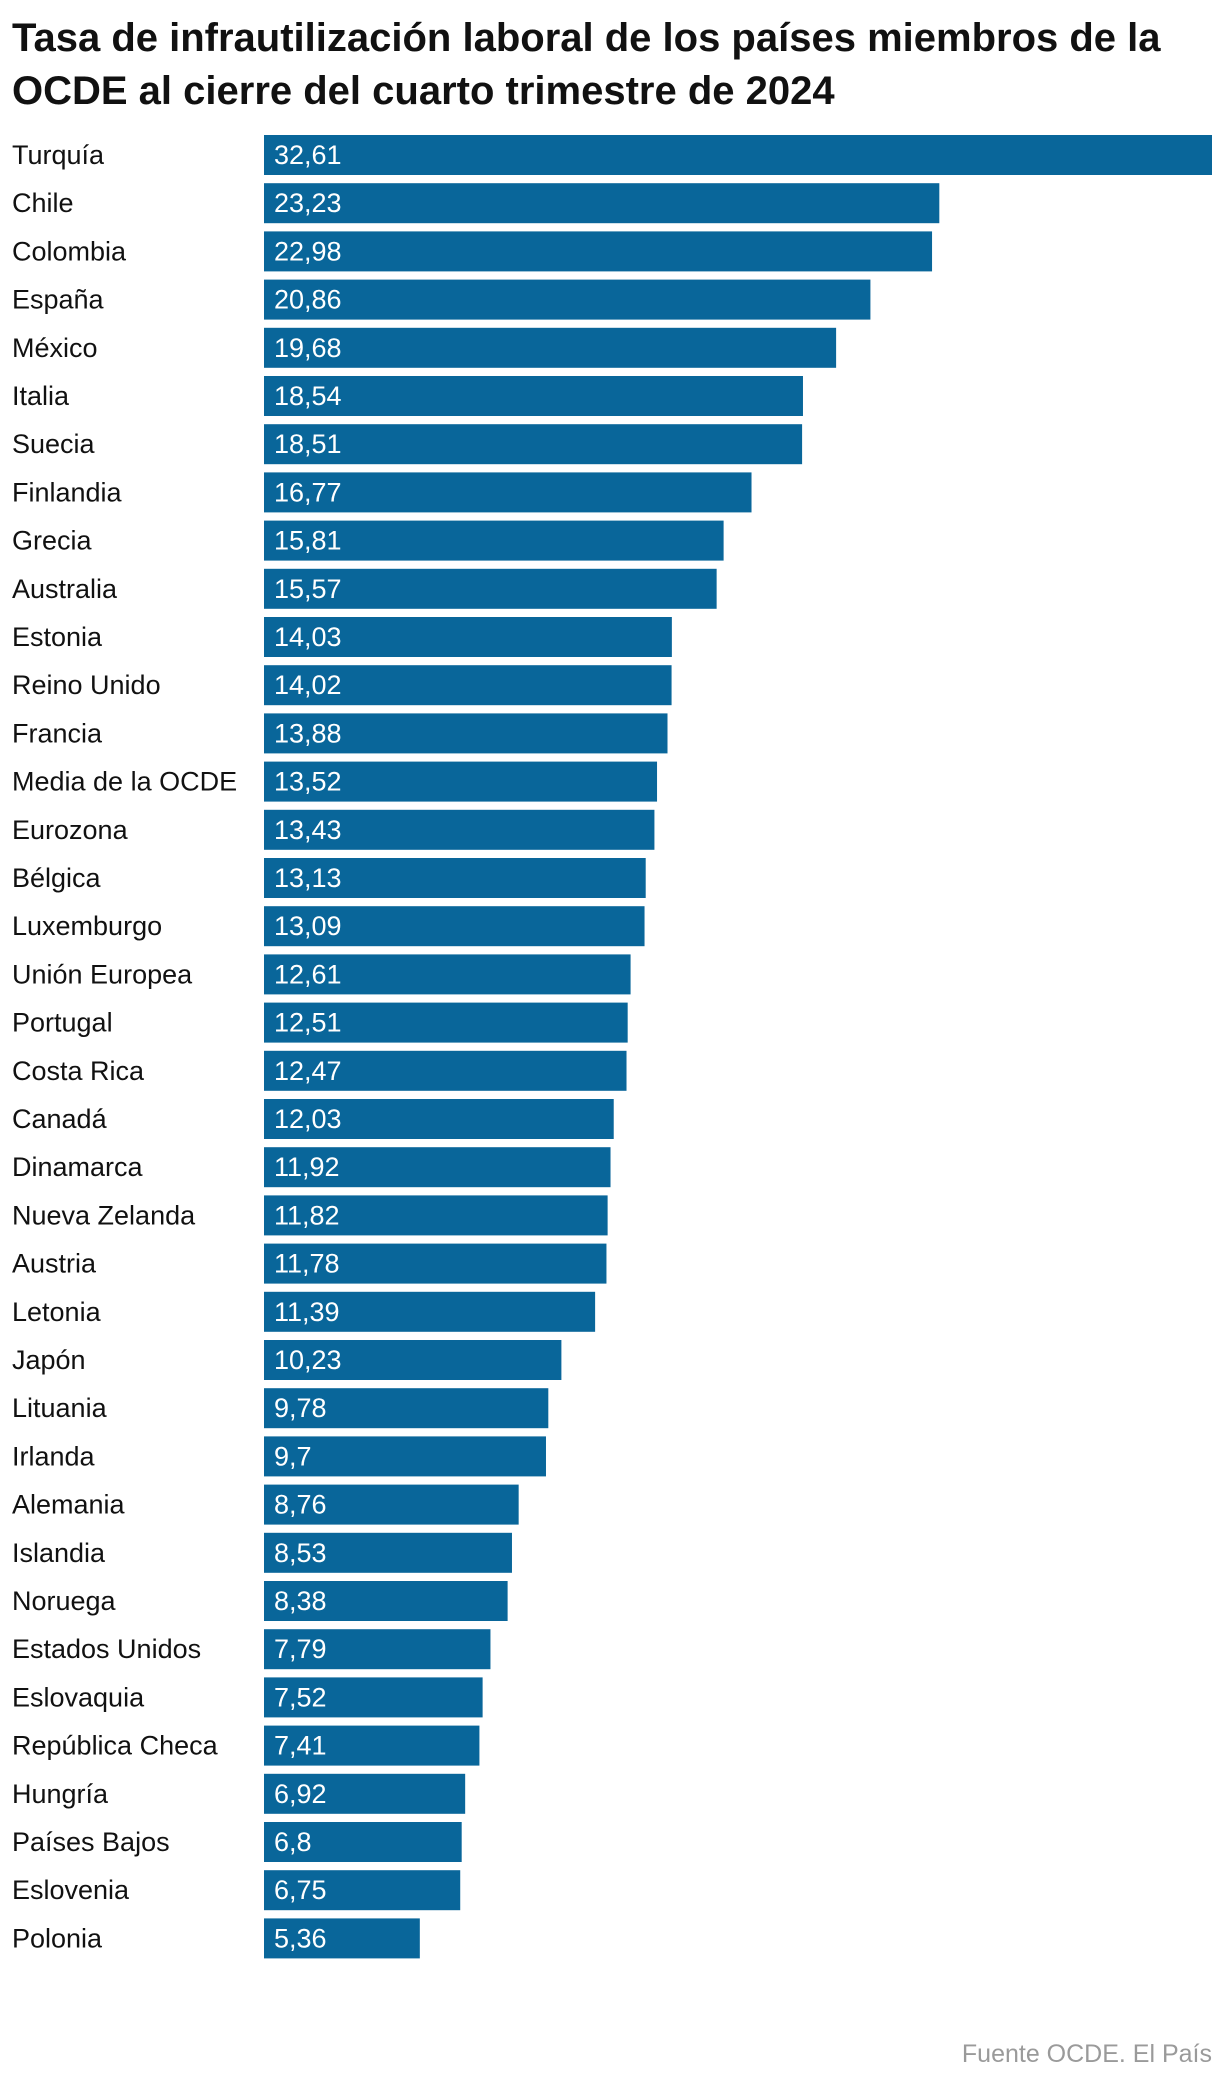 The width and height of the screenshot is (1220, 2082). Describe the element at coordinates (300, 1890) in the screenshot. I see `value-label: 6,75` at that location.